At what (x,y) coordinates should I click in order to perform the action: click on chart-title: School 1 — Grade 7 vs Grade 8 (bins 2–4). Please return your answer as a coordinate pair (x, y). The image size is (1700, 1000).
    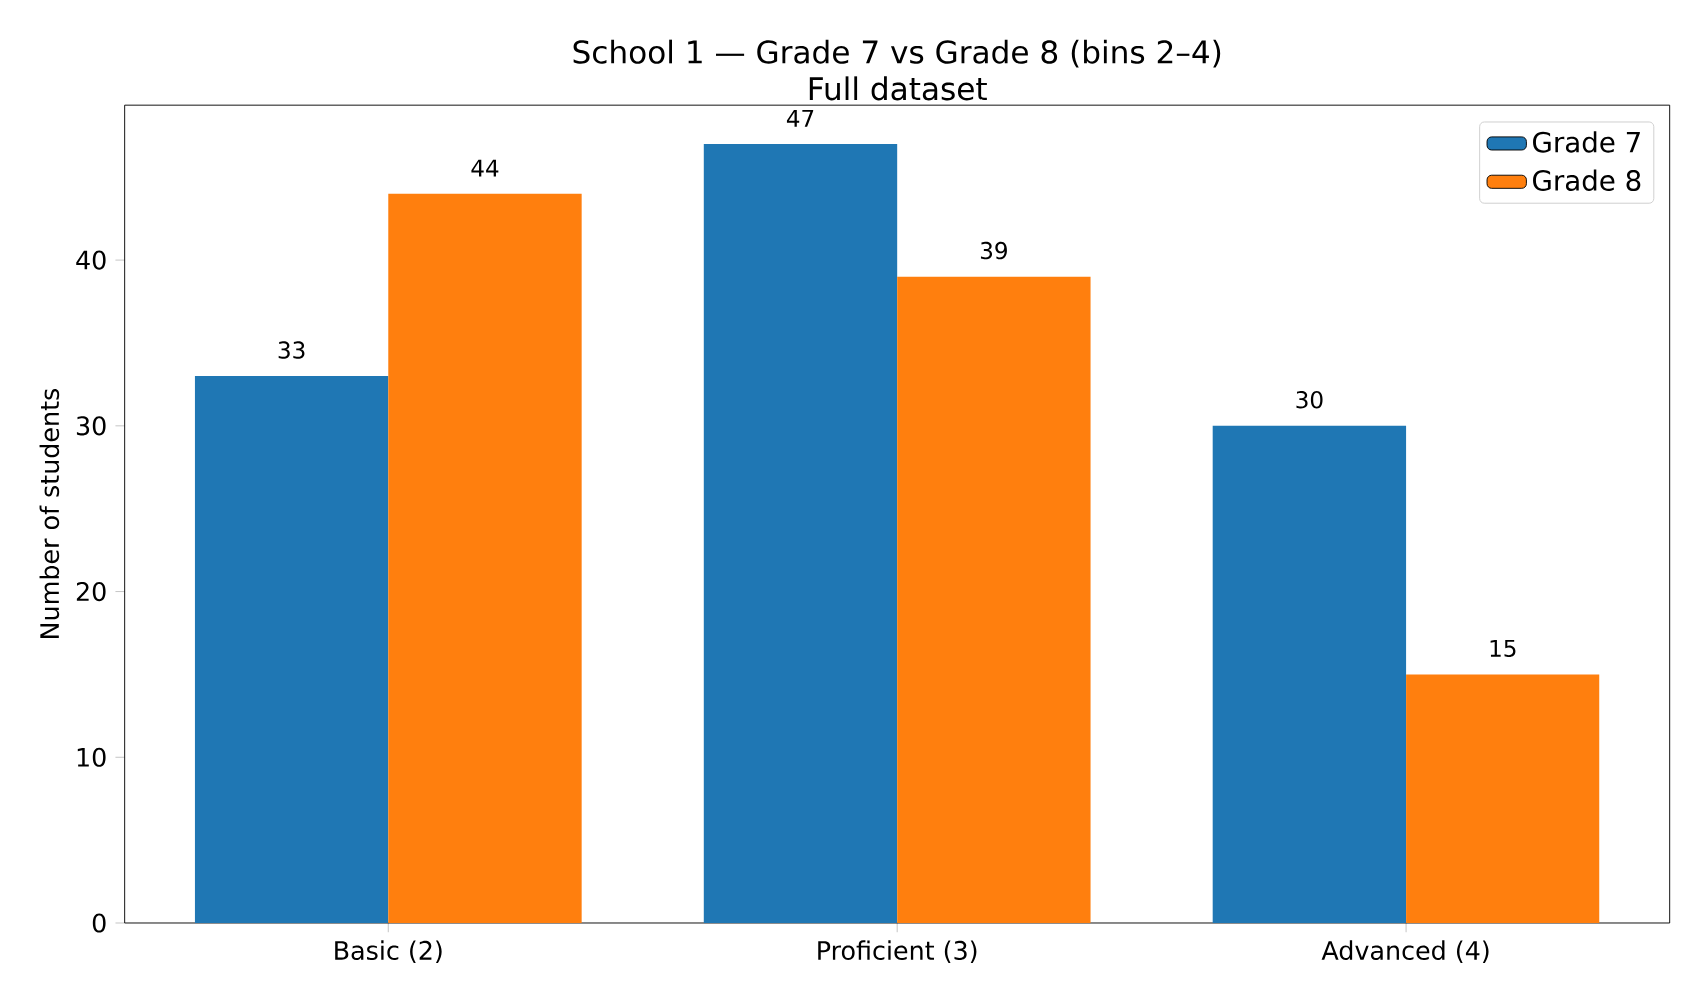
    Looking at the image, I should click on (897, 53).